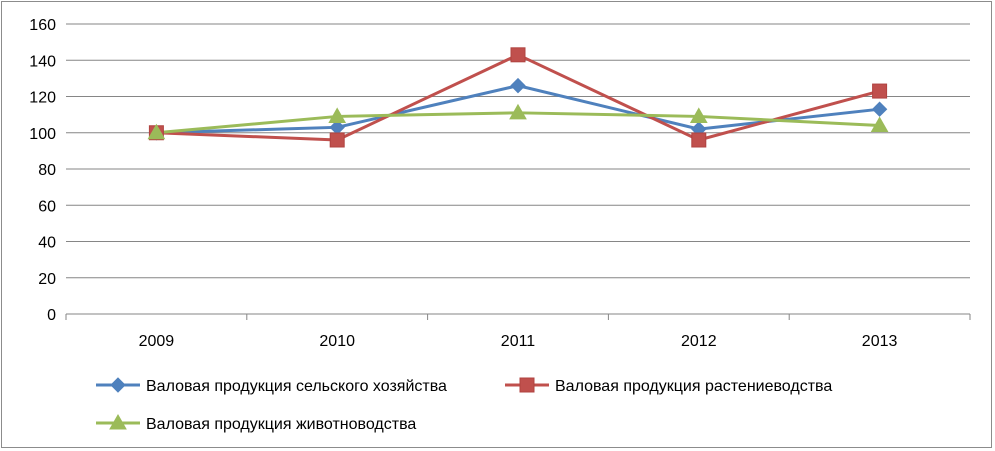 The height and width of the screenshot is (451, 995). What do you see at coordinates (51, 315) in the screenshot?
I see `y-tick-label: 0` at bounding box center [51, 315].